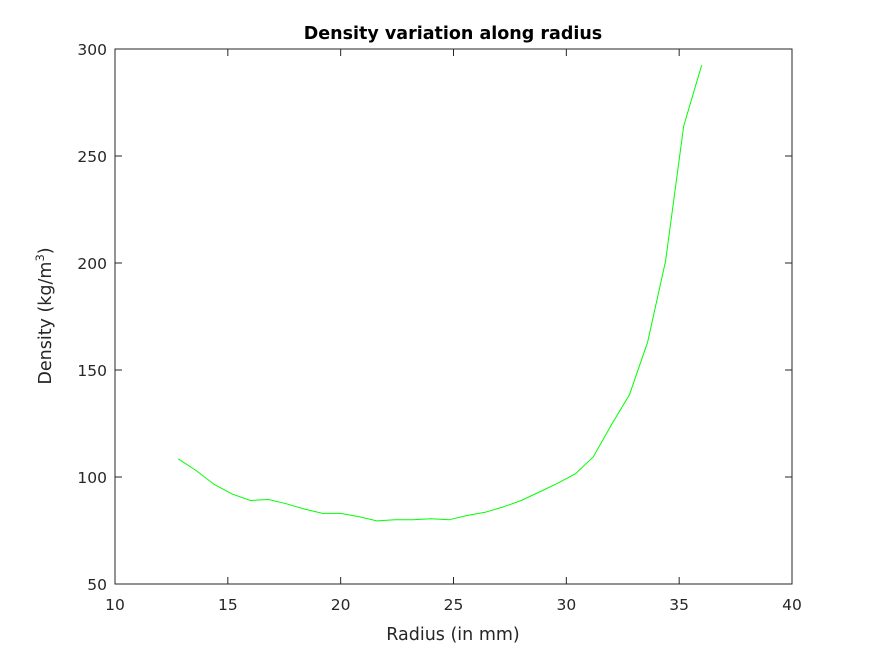 The width and height of the screenshot is (874, 655). Describe the element at coordinates (46, 250) in the screenshot. I see `y-axis-label-close: )` at that location.